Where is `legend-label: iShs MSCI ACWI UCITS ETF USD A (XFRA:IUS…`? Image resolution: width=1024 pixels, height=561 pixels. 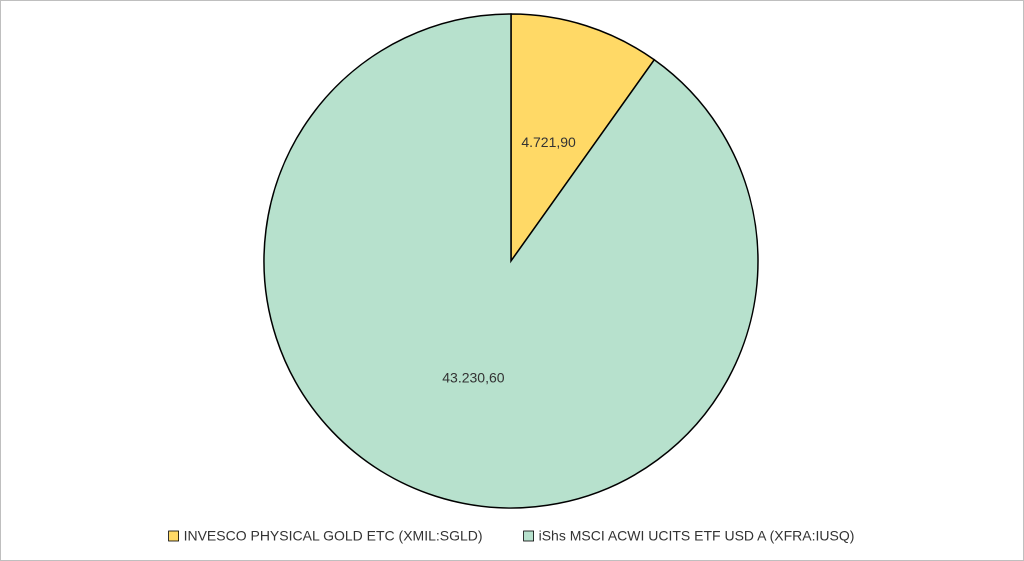
legend-label: iShs MSCI ACWI UCITS ETF USD A (XFRA:IUS… is located at coordinates (697, 536).